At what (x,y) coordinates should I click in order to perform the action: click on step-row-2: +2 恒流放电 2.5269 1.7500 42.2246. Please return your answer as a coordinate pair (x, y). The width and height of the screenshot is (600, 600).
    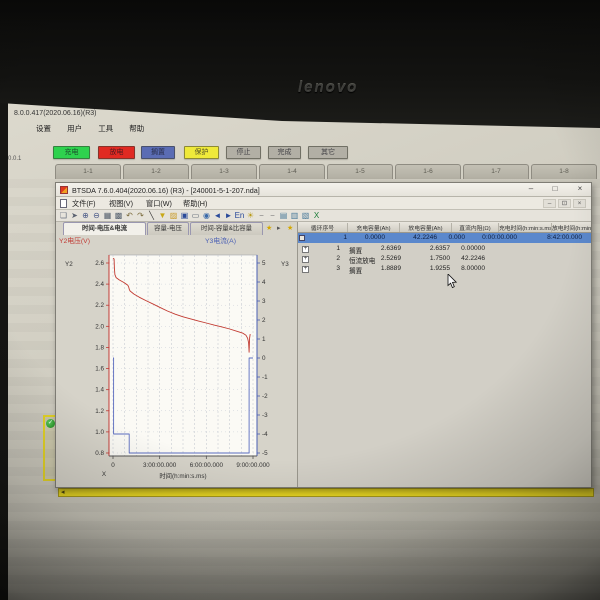
    Looking at the image, I should click on (444, 259).